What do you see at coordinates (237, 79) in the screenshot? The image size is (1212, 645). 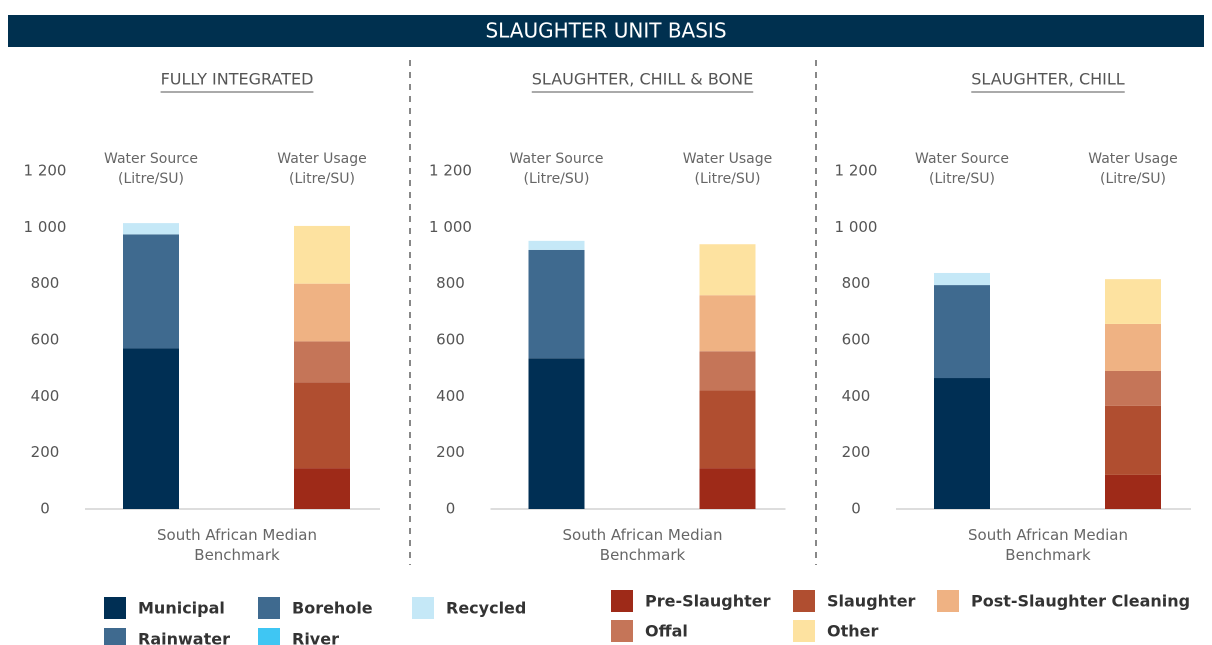 I see `chart-title: FULLY INTEGRATED` at bounding box center [237, 79].